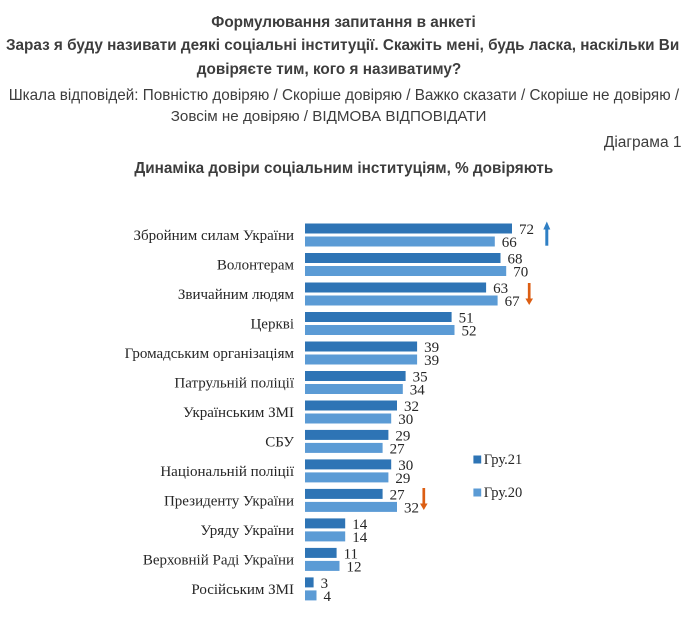 The height and width of the screenshot is (620, 690). I want to click on svg-text: Гру.21, so click(503, 460).